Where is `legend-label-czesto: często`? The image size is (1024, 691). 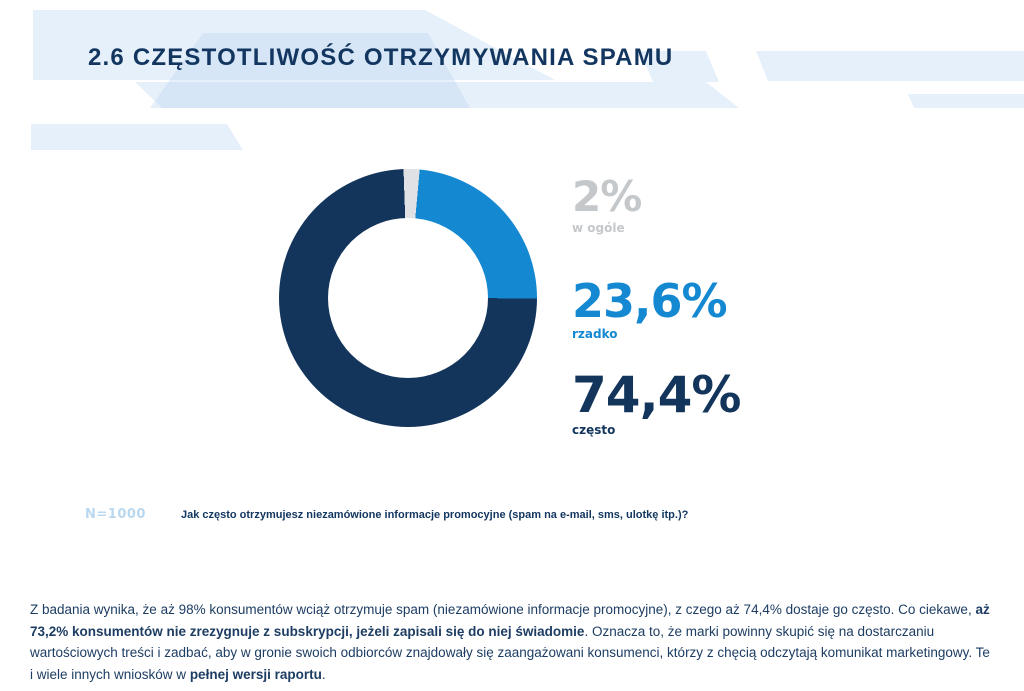
legend-label-czesto: często is located at coordinates (594, 430).